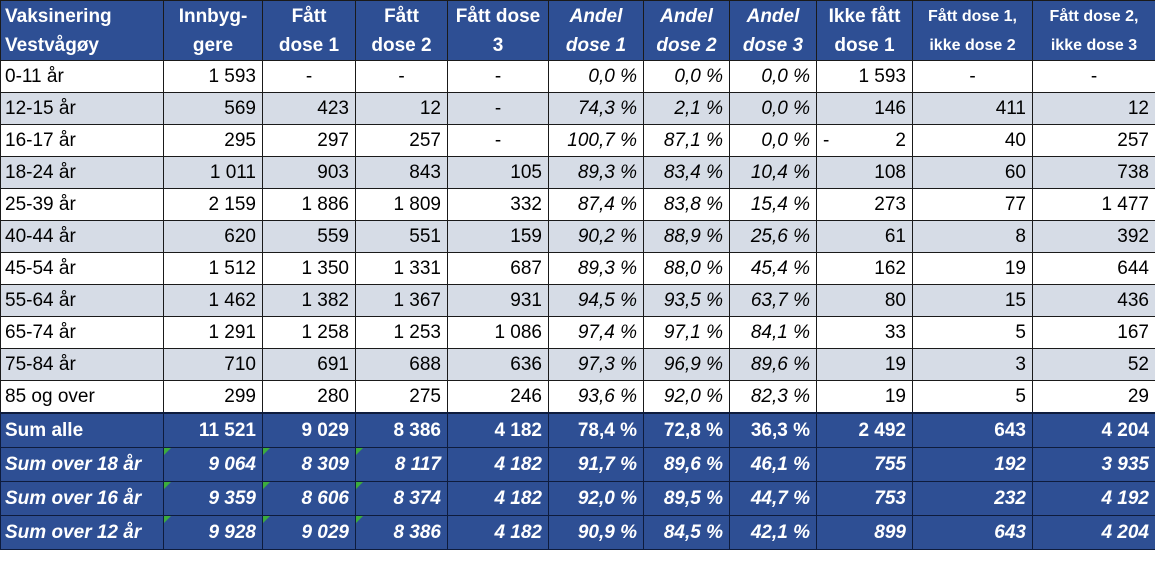 The width and height of the screenshot is (1155, 566). What do you see at coordinates (1093, 464) in the screenshot?
I see `summary-cell: 3 935` at bounding box center [1093, 464].